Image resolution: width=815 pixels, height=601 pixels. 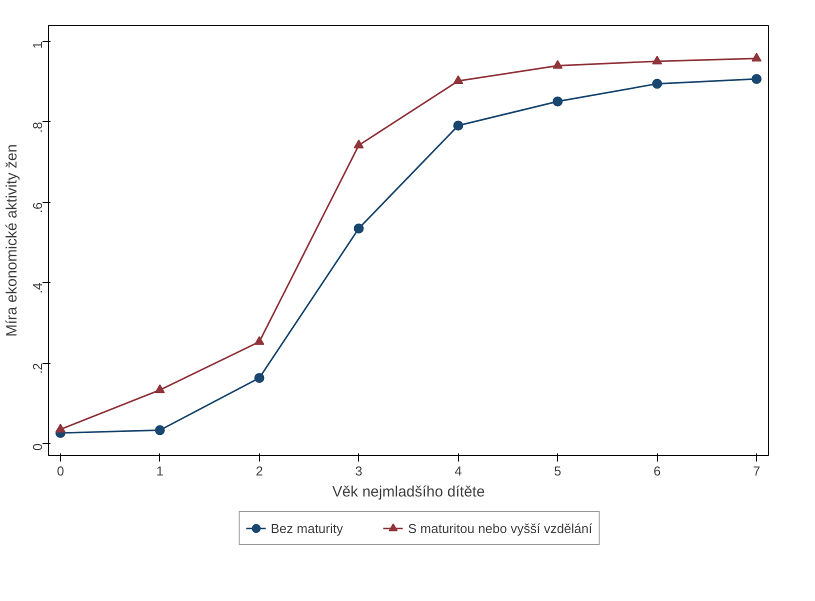 What do you see at coordinates (259, 471) in the screenshot?
I see `x-tick-label: 2` at bounding box center [259, 471].